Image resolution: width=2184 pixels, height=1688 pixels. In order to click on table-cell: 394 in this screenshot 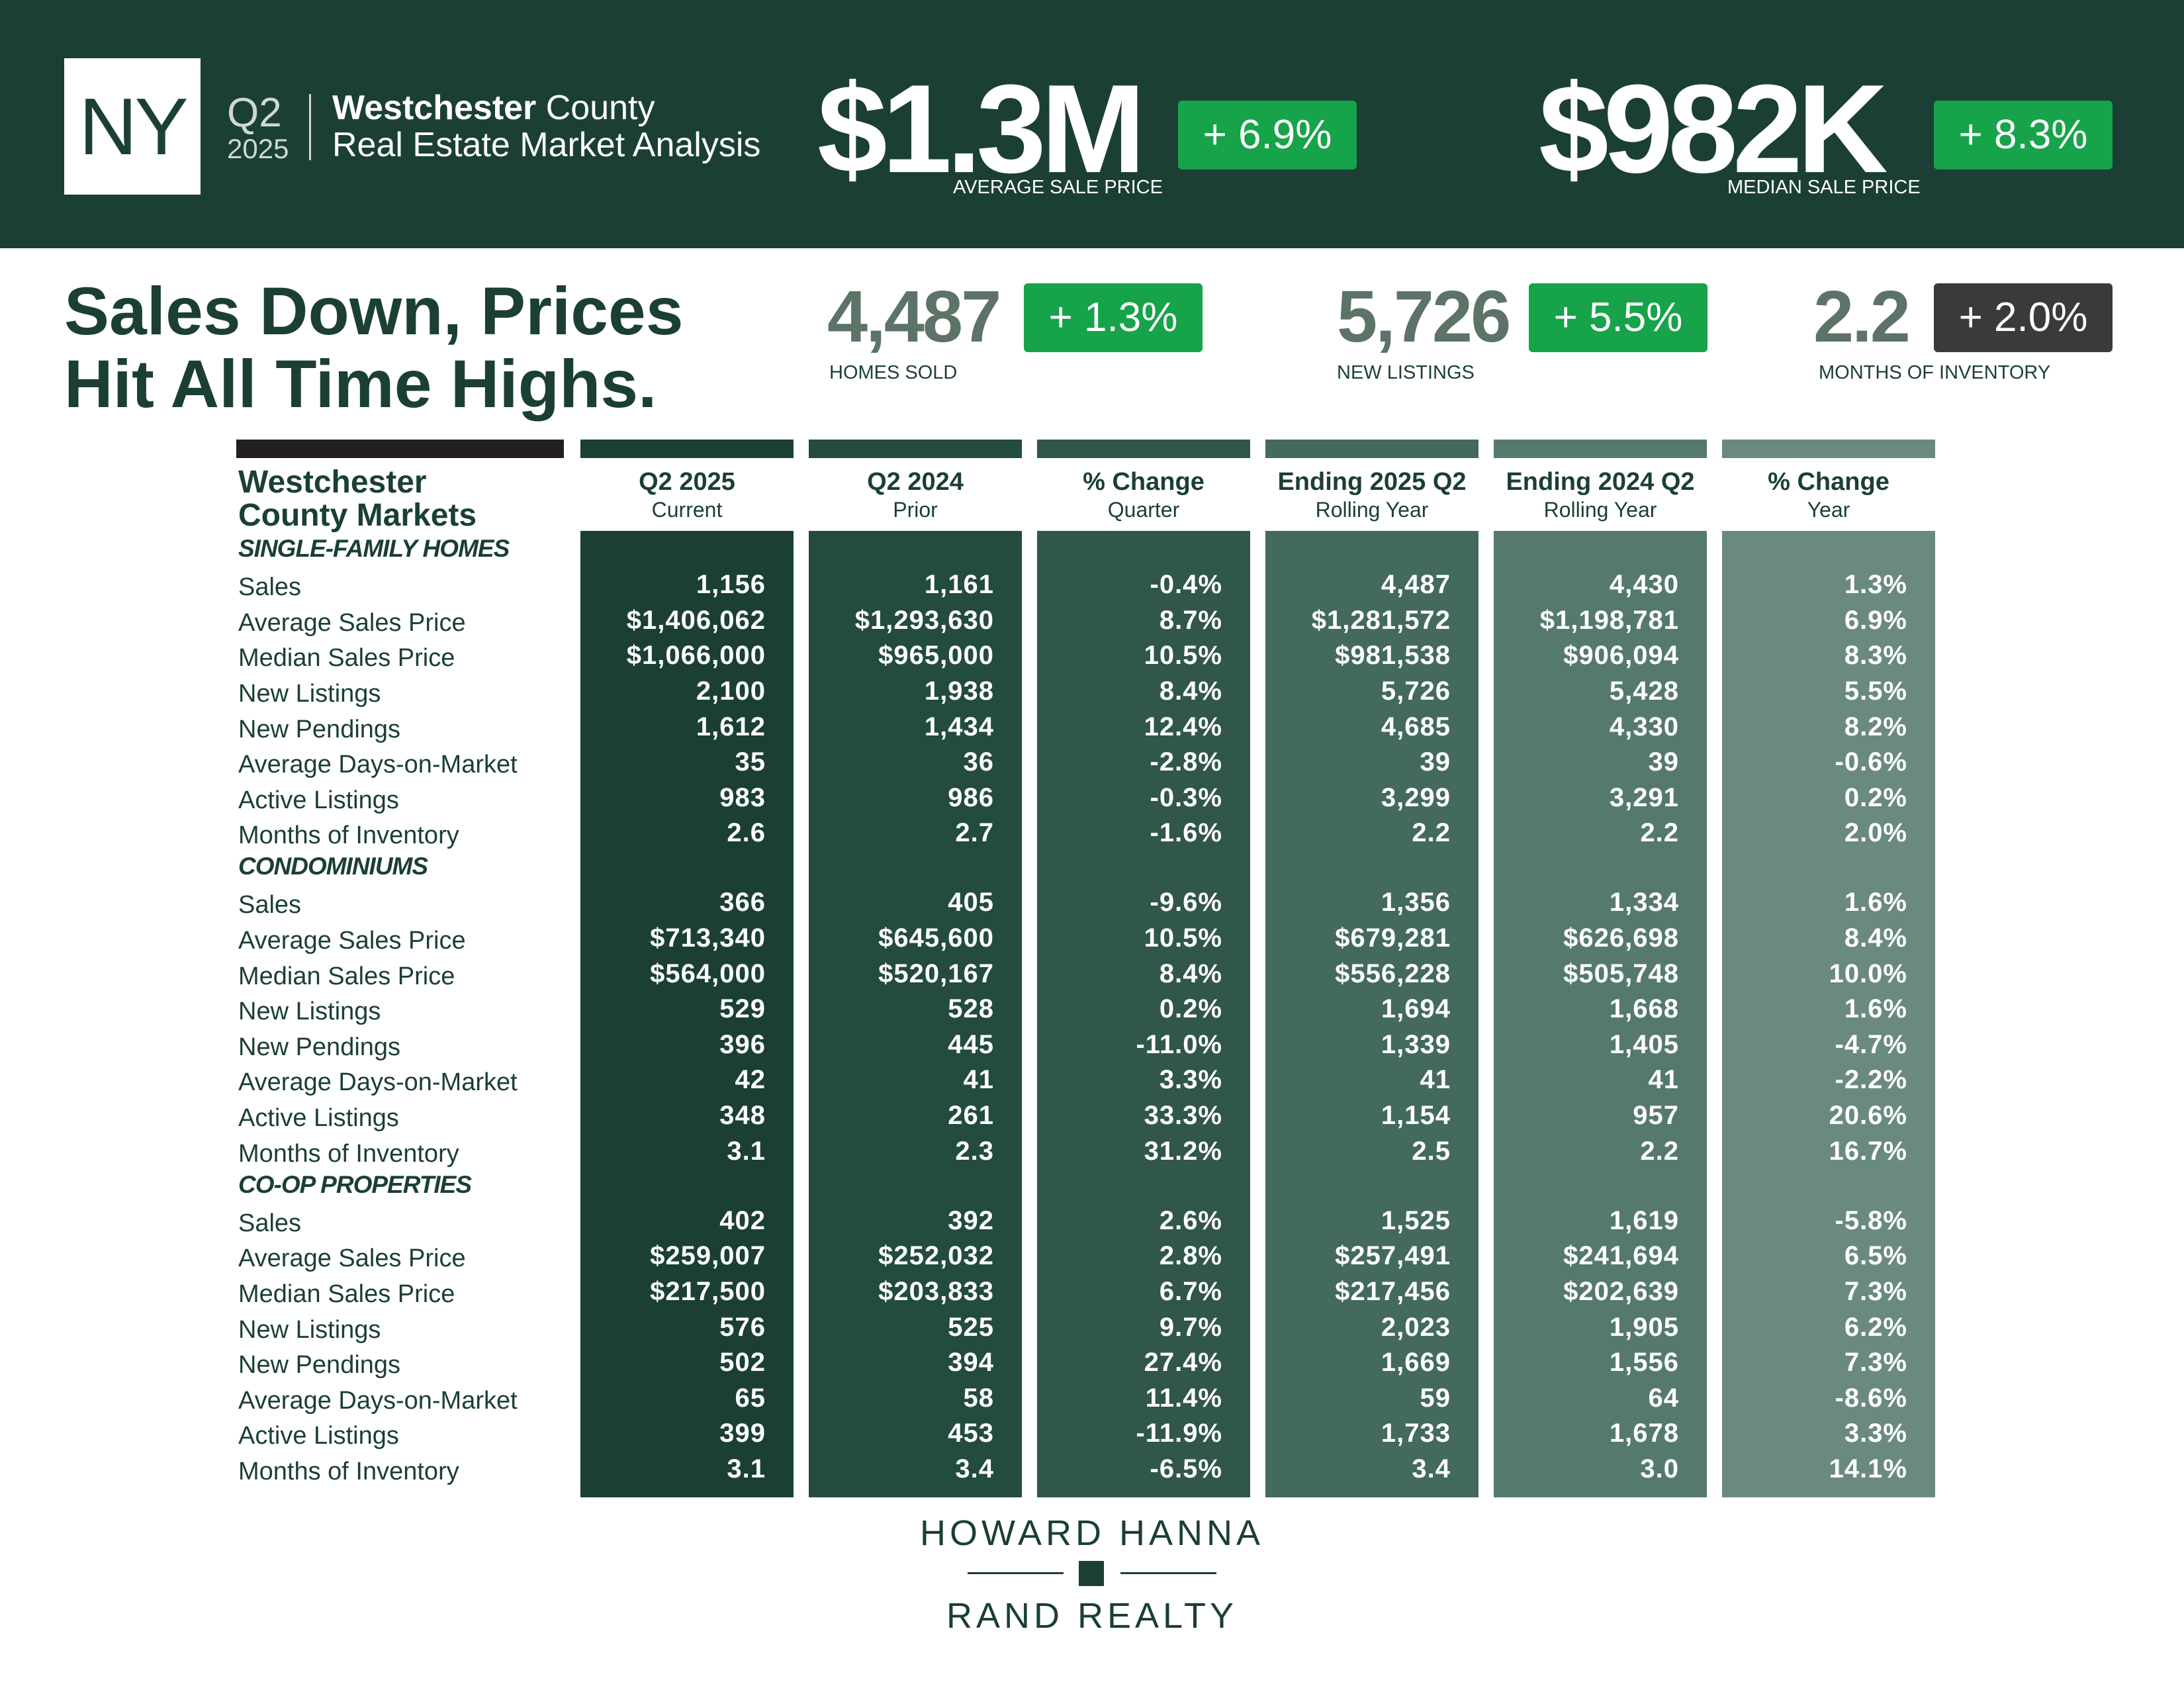, I will do `click(971, 1363)`.